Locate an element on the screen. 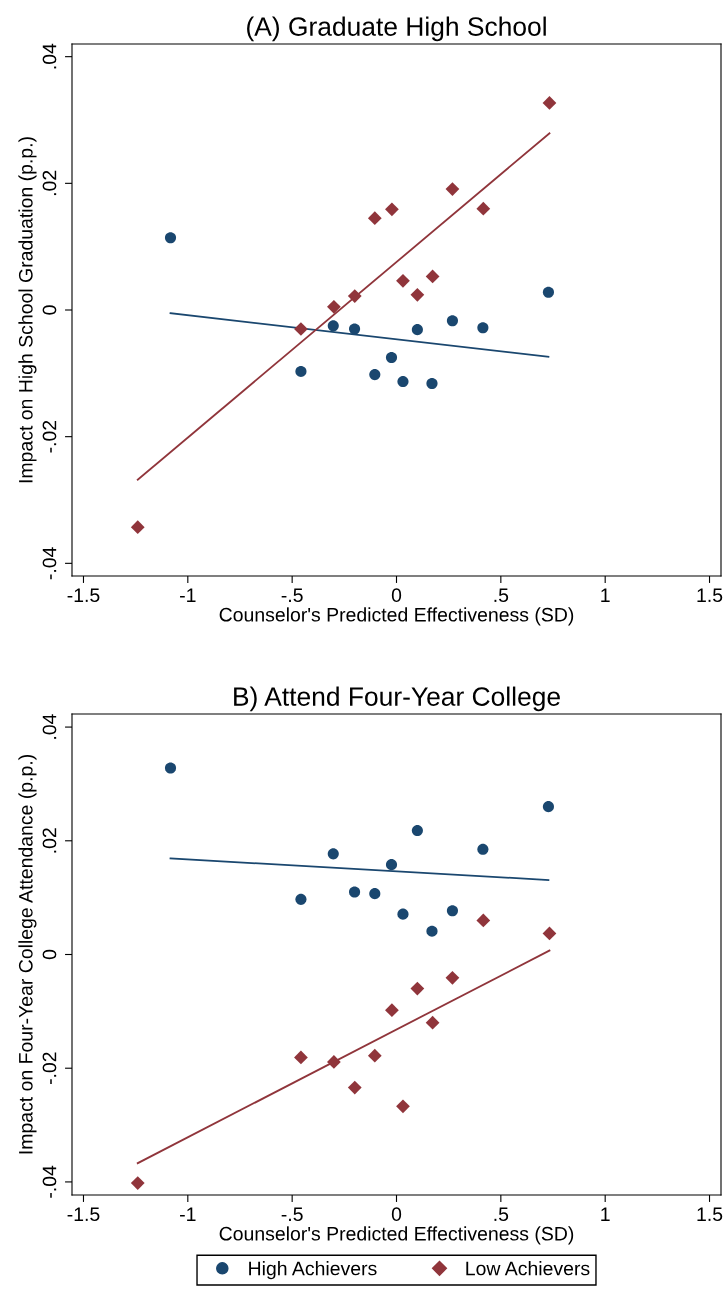 This screenshot has width=725, height=1298. legend-label: High Achievers is located at coordinates (313, 1270).